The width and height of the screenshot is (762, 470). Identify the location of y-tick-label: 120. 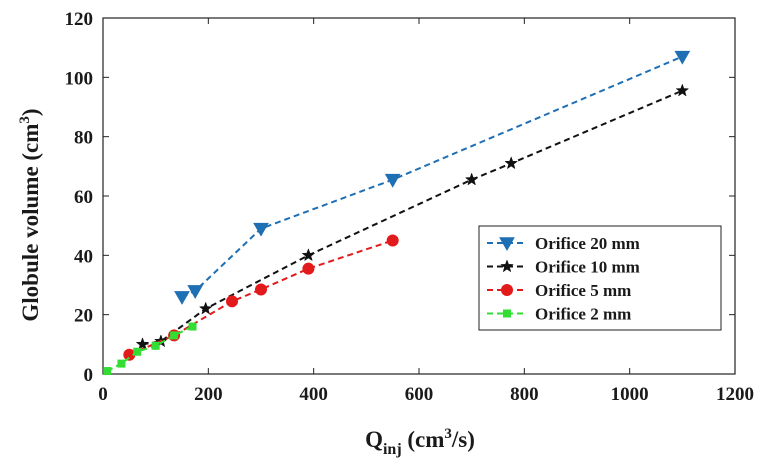
(79, 19).